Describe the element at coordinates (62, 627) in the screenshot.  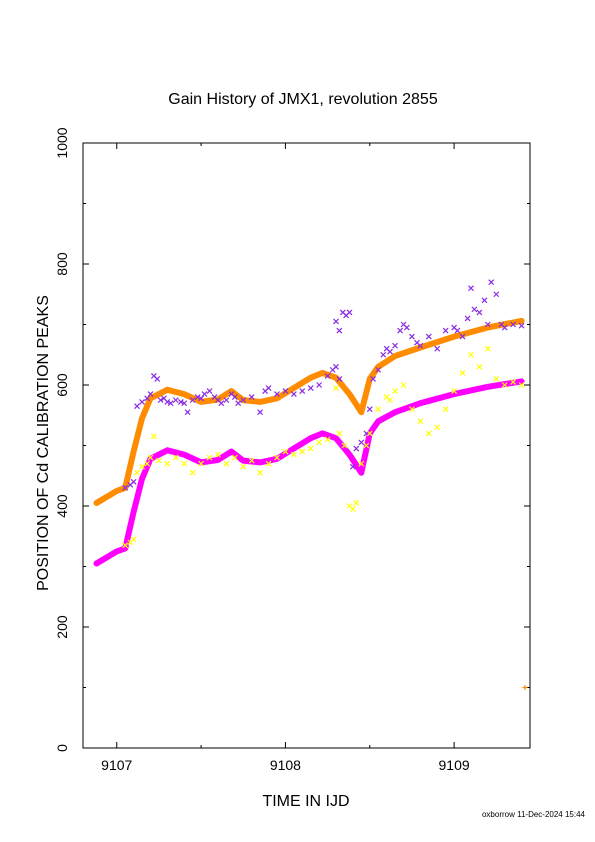
I see `y-tick-label: 200` at that location.